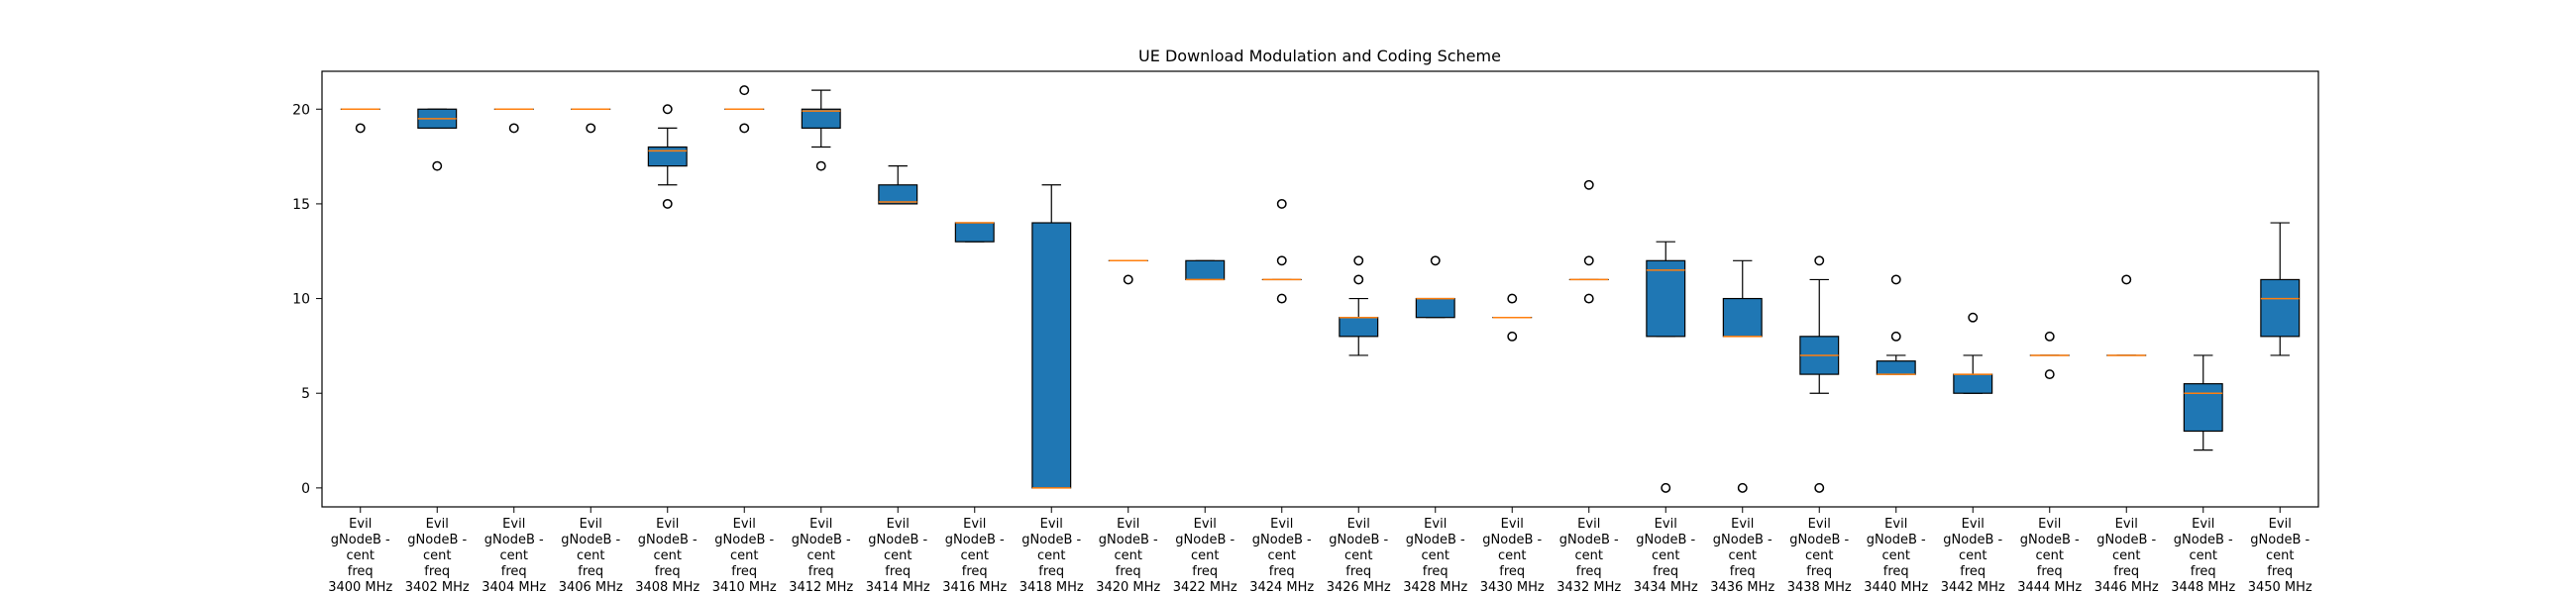 The image size is (2576, 594). Describe the element at coordinates (1588, 556) in the screenshot. I see `x-tick-label: Evil gNodeB -cent freq 3432 MHz` at that location.